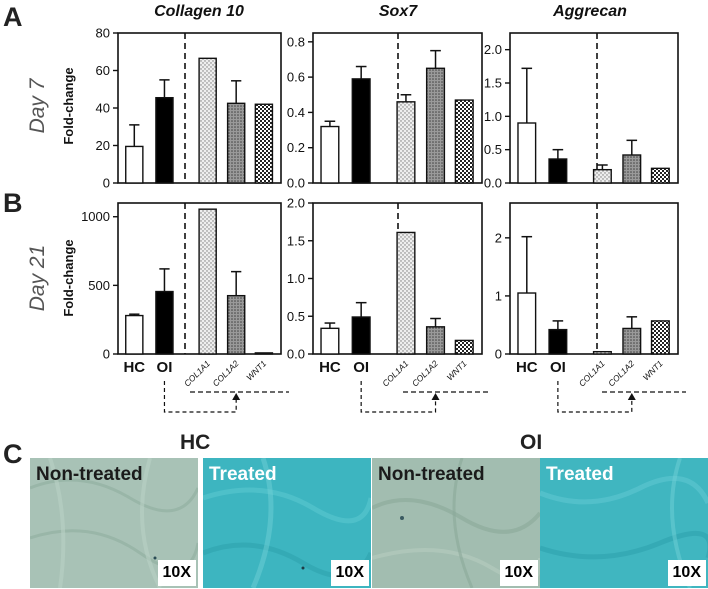 The height and width of the screenshot is (589, 708). Describe the element at coordinates (264, 143) in the screenshot. I see `chart-day7-collagen10-bar-wnt1` at that location.